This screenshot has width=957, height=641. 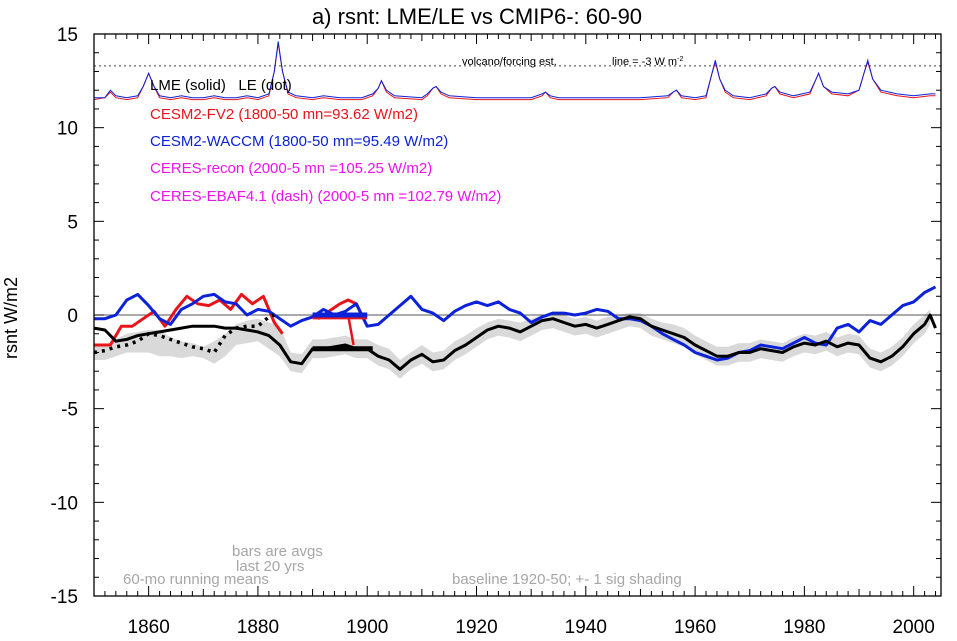 What do you see at coordinates (342, 332) in the screenshot?
I see `average-bars` at bounding box center [342, 332].